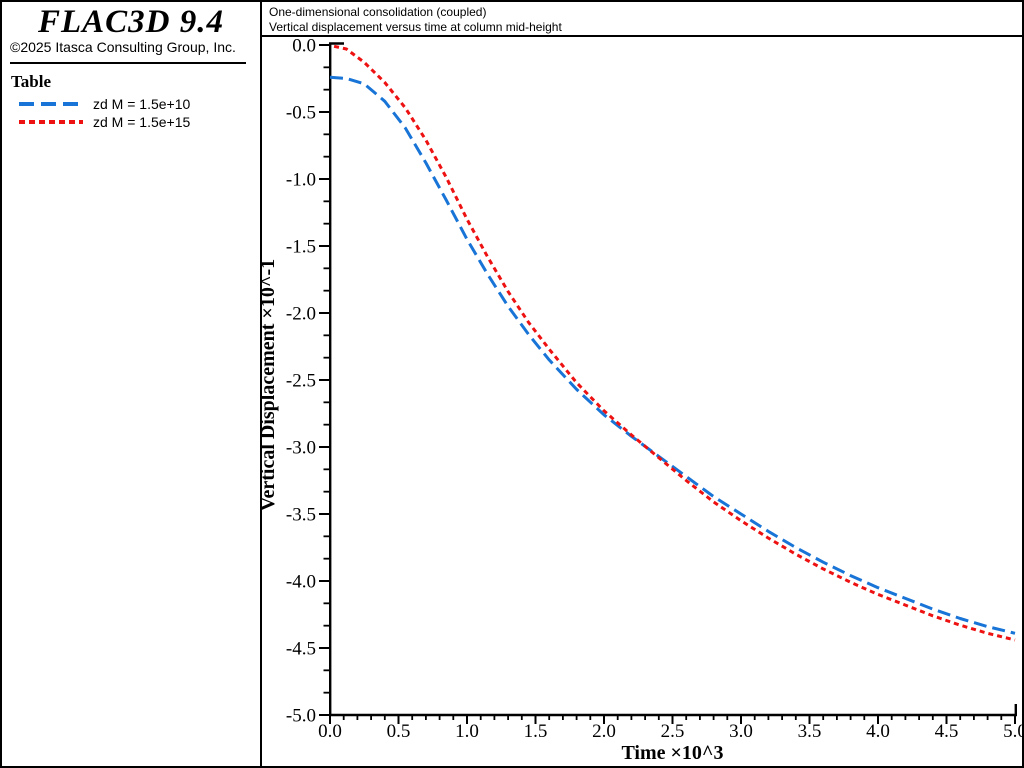 The image size is (1024, 768). I want to click on legend-item: zd M = 1.5e+15, so click(104, 122).